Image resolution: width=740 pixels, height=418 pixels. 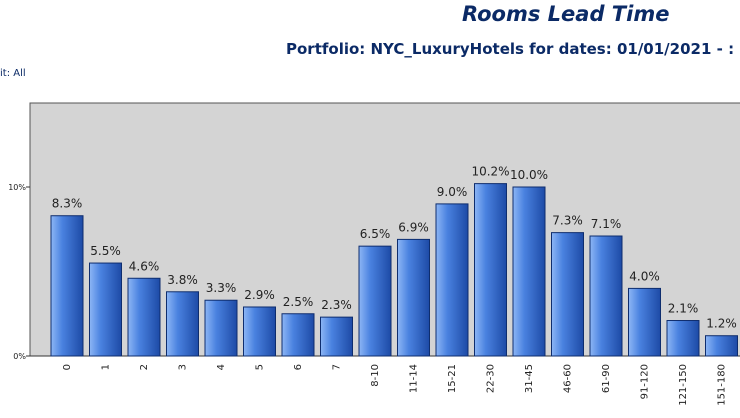 I want to click on x-tick-label-15-21: 15-21, so click(x=452, y=378).